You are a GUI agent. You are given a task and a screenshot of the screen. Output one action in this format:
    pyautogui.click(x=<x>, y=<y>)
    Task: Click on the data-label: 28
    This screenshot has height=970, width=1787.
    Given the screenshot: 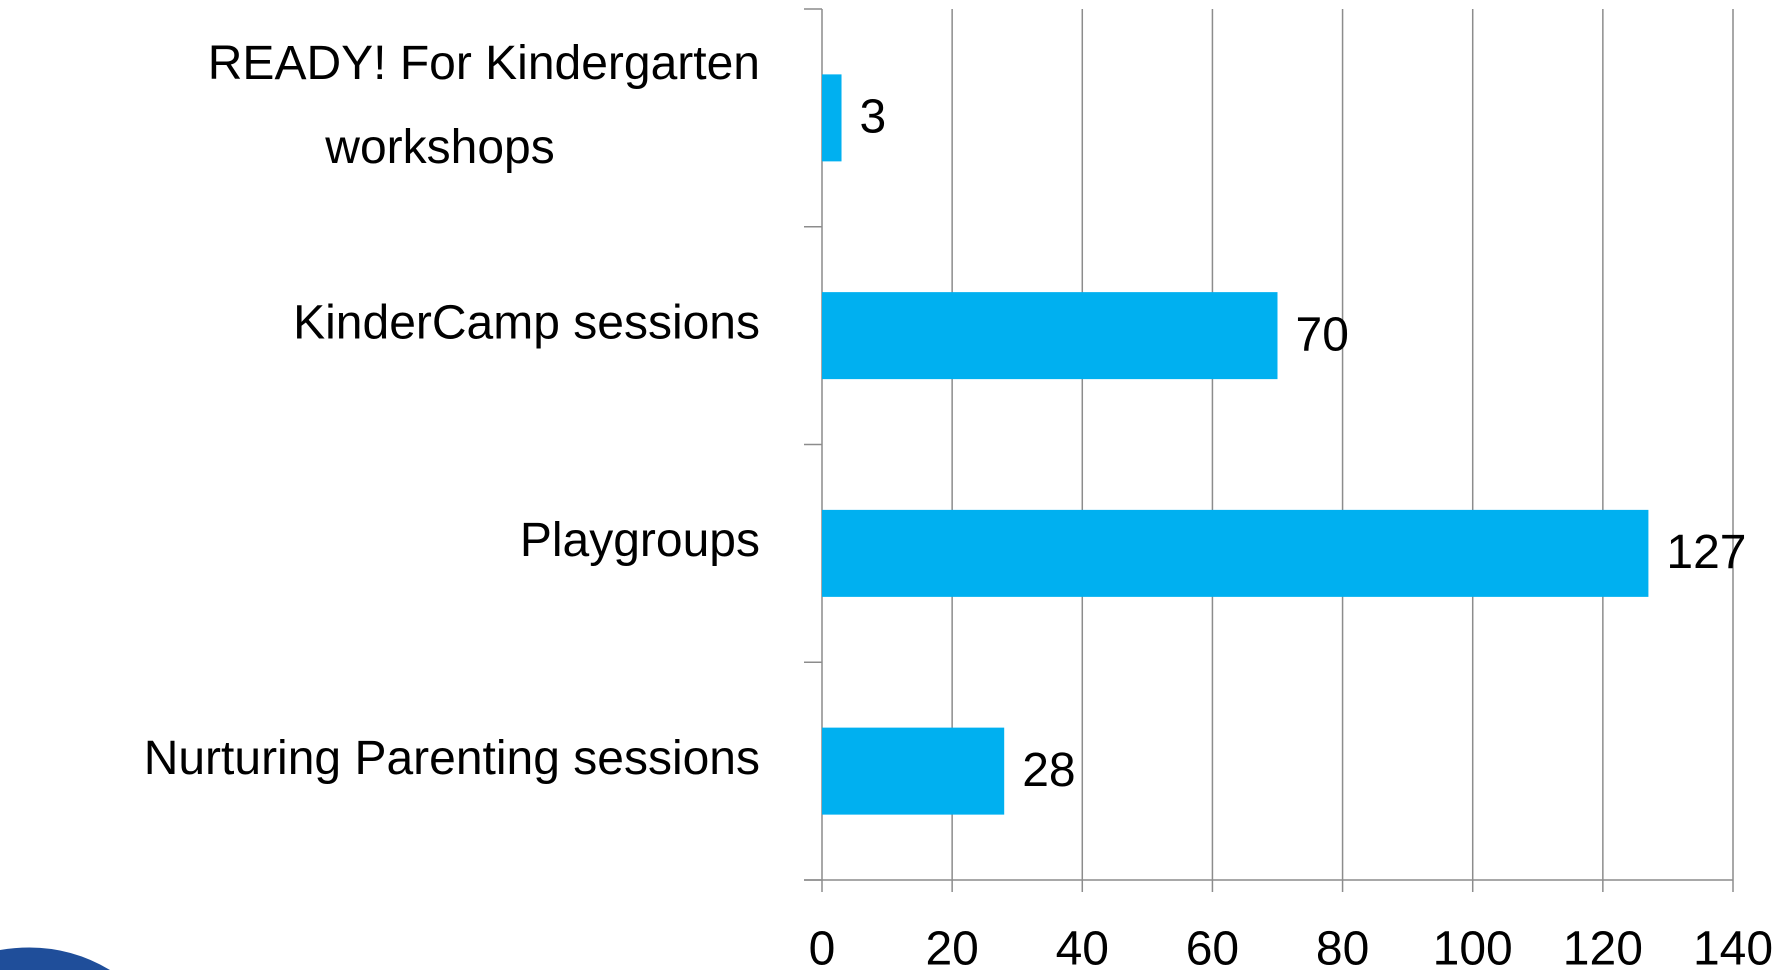 What is the action you would take?
    pyautogui.click(x=1048, y=770)
    